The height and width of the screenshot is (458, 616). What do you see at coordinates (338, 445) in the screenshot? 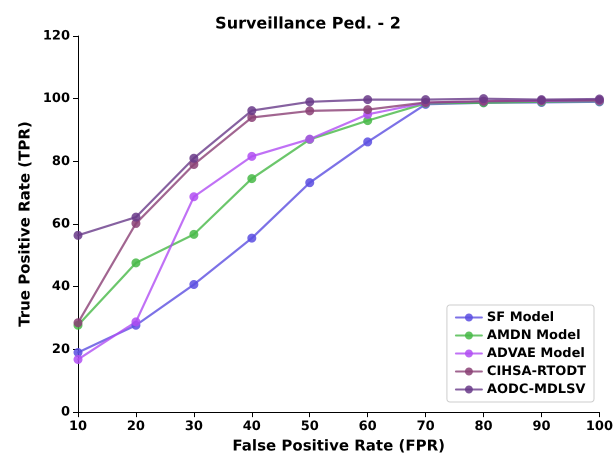
I see `x-axis-title: False Positive Rate (FPR)` at bounding box center [338, 445].